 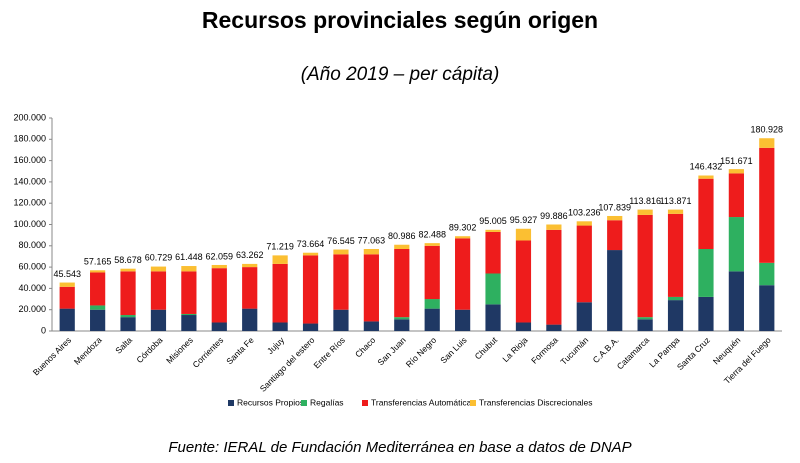 What do you see at coordinates (250, 255) in the screenshot?
I see `total-label: 63.262` at bounding box center [250, 255].